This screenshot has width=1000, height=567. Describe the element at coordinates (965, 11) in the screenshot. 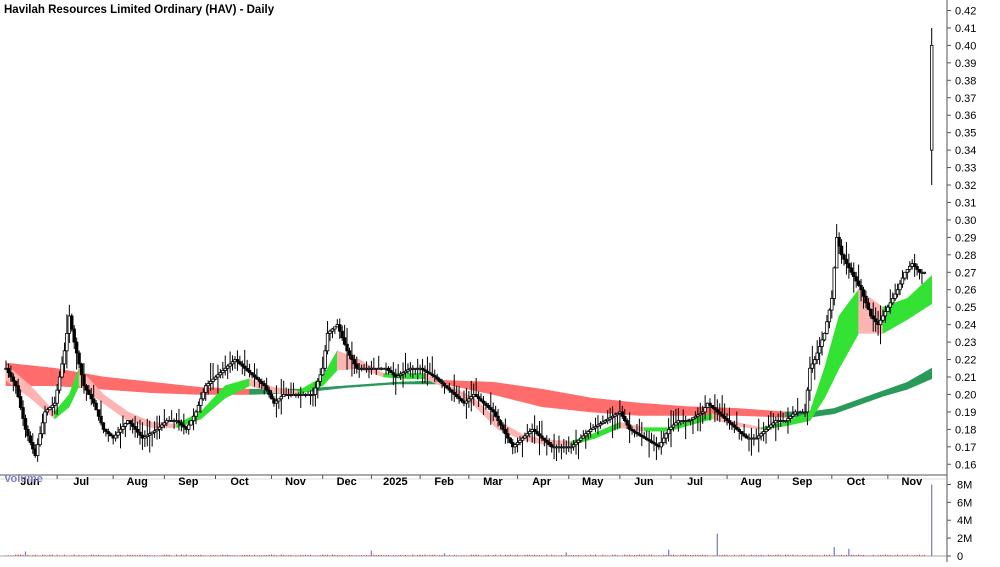

I see `price-tick-label: 0.42` at that location.